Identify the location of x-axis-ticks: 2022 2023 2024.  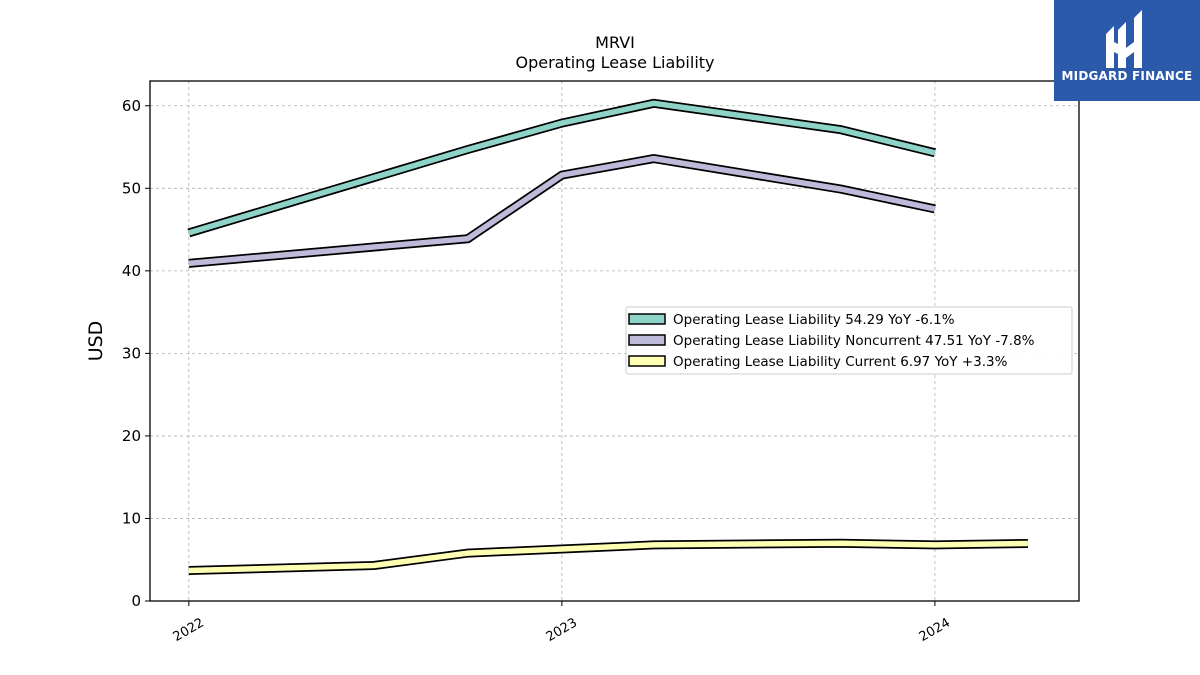
(562, 623).